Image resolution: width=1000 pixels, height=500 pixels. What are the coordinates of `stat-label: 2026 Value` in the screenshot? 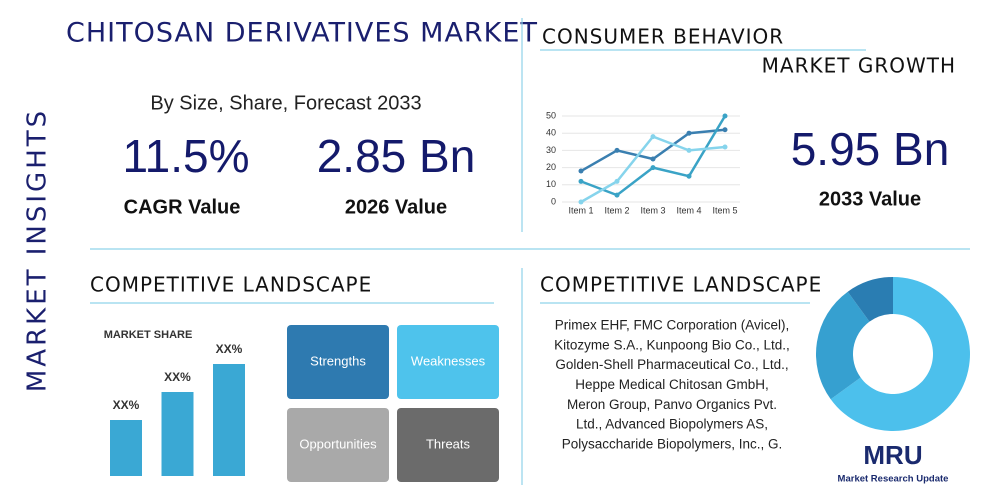 It's located at (396, 207).